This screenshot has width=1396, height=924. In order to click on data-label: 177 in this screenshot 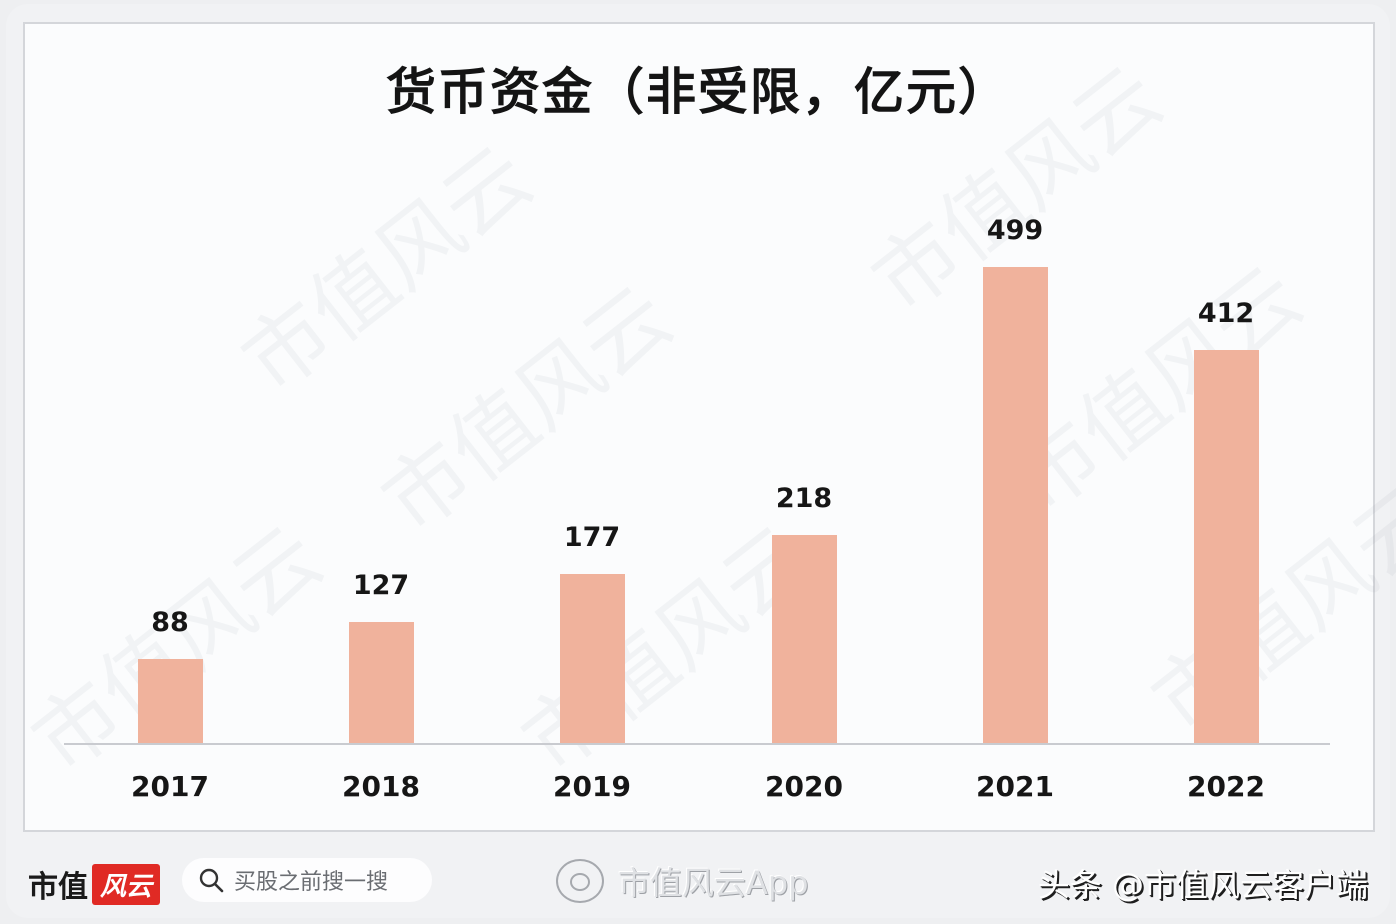, I will do `click(592, 537)`.